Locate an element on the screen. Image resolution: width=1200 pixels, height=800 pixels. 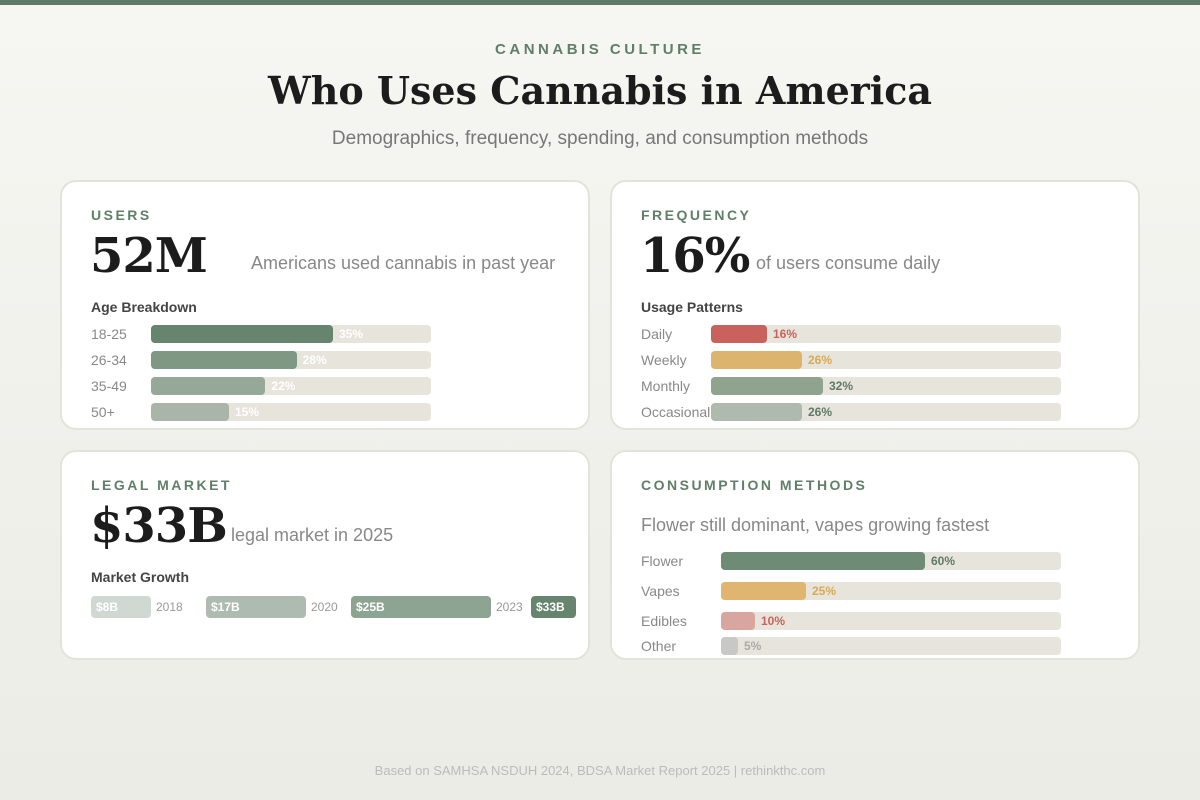
bar-category-label: 35-49 is located at coordinates (109, 386).